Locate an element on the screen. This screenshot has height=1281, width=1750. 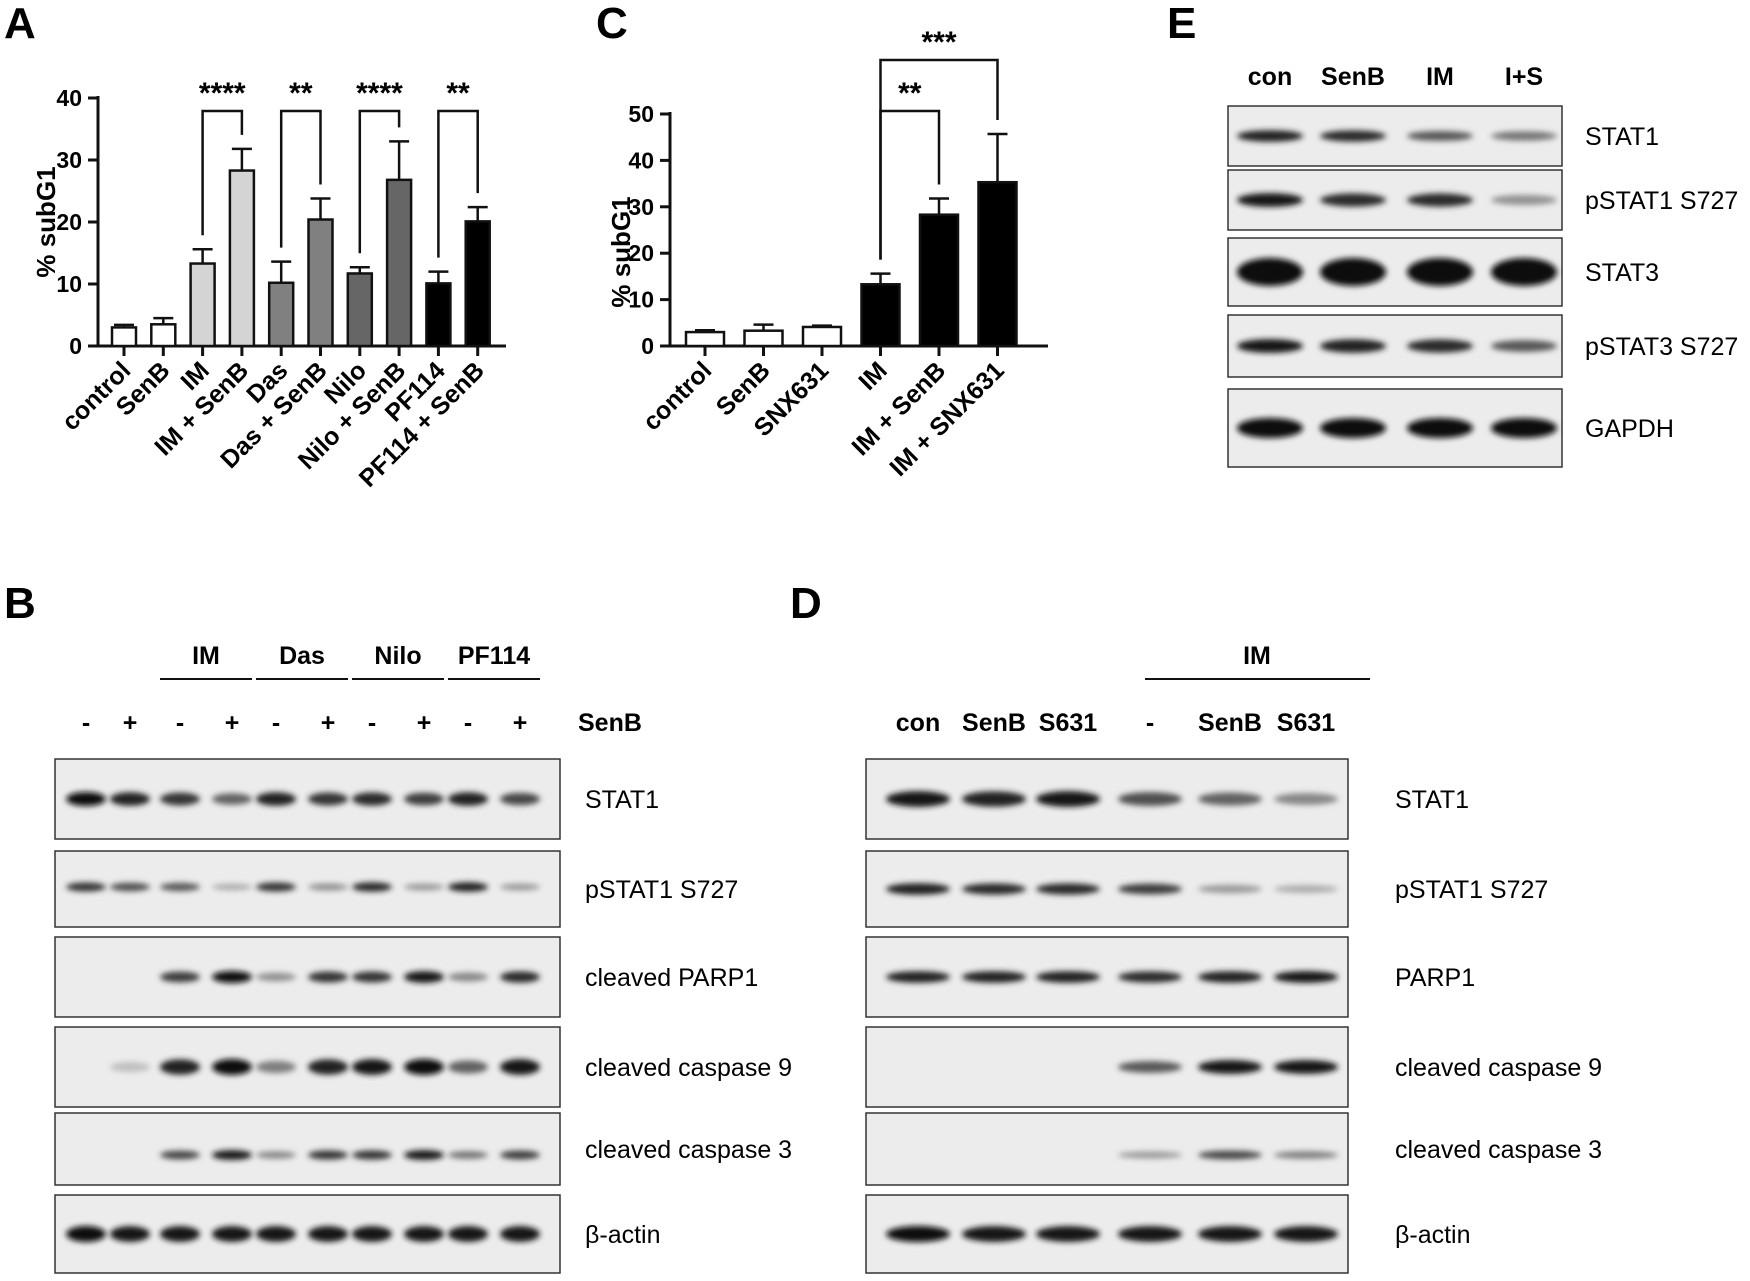
chart-c-y-tick-label: 10 is located at coordinates (641, 300).